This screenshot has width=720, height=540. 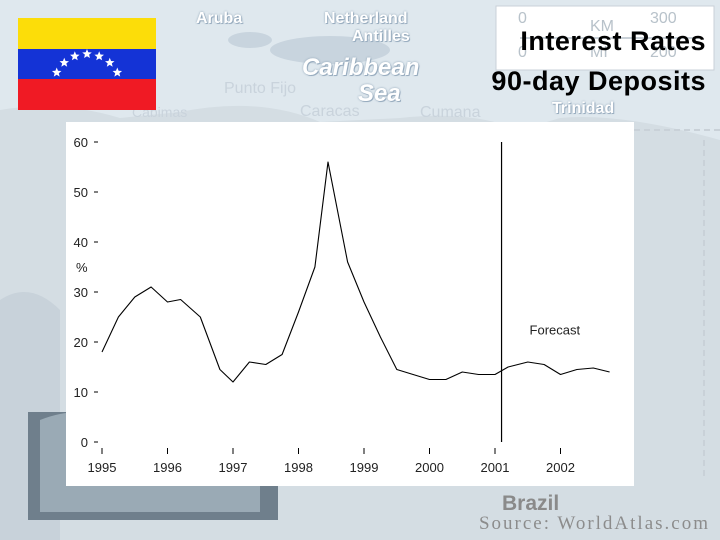 I want to click on x-tick-label: 2002, so click(x=560, y=467).